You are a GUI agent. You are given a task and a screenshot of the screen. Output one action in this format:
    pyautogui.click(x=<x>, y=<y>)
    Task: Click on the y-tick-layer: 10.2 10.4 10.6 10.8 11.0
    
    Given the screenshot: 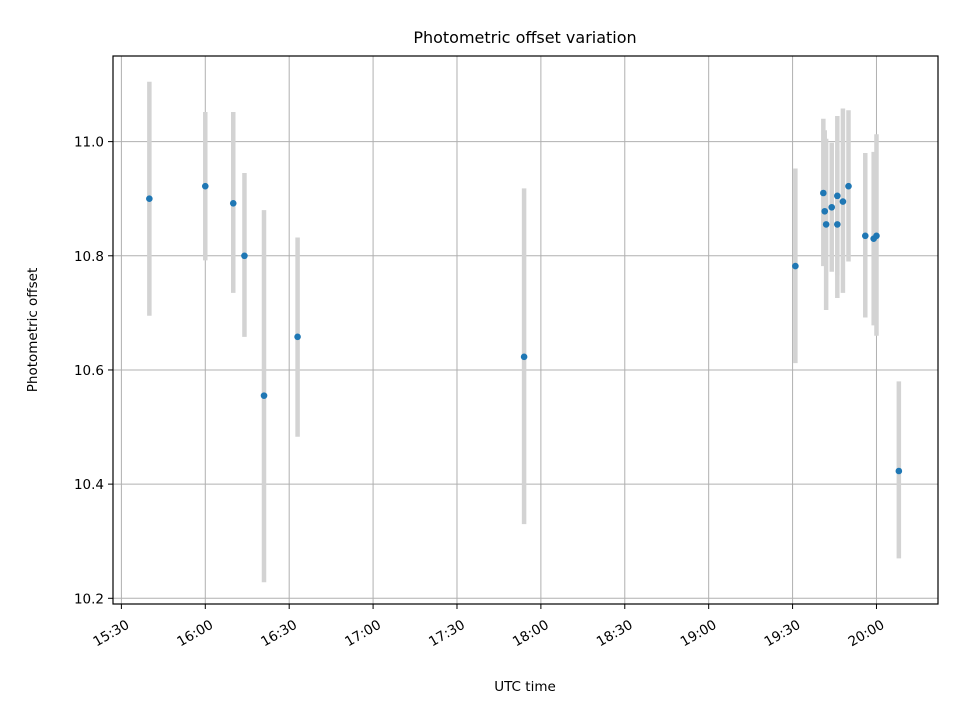 What is the action you would take?
    pyautogui.click(x=93, y=371)
    